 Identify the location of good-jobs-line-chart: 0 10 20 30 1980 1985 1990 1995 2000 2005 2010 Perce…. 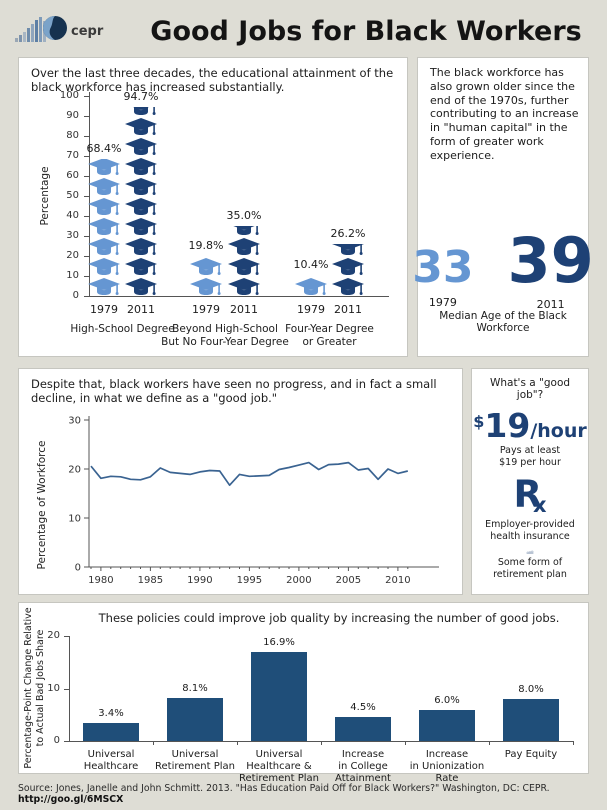
(237, 501).